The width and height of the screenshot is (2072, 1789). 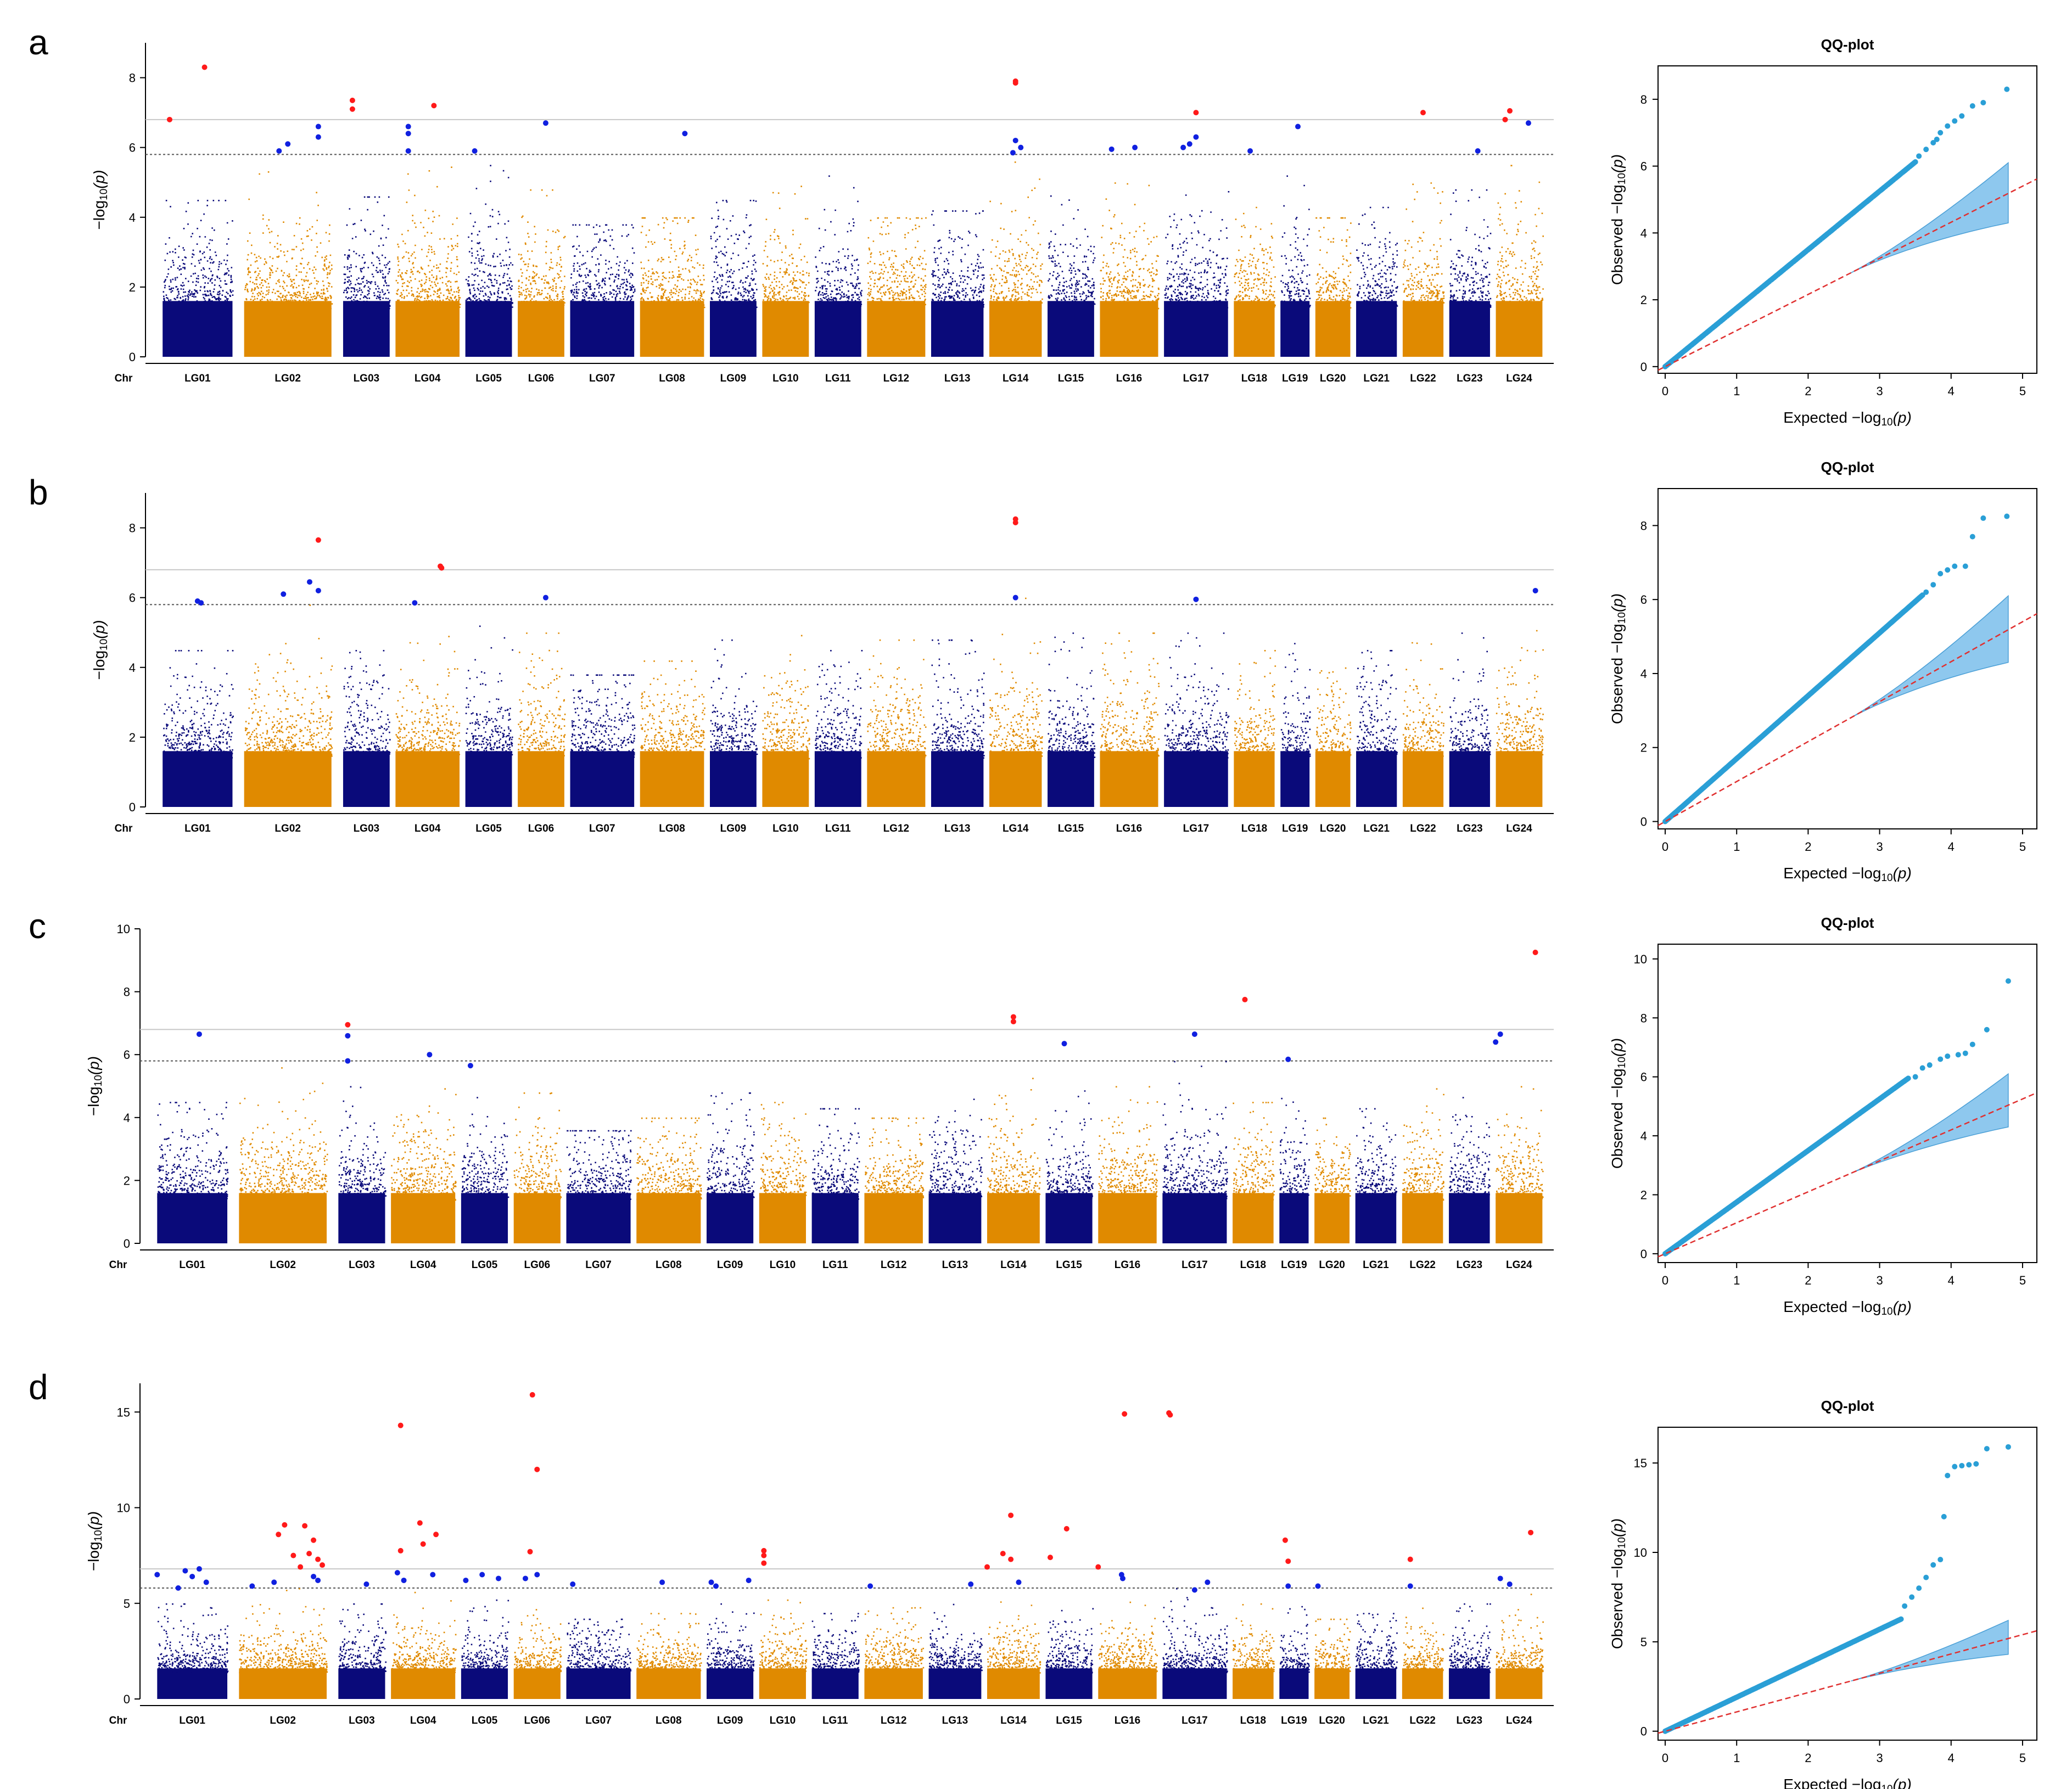 I want to click on chr-points-LG19, so click(x=1295, y=725).